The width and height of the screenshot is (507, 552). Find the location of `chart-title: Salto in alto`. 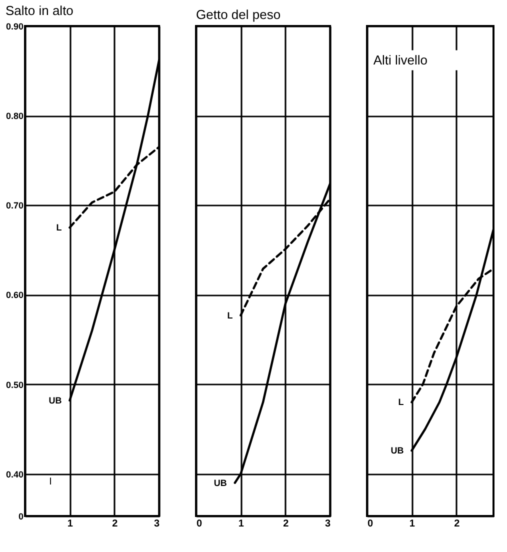

chart-title: Salto in alto is located at coordinates (39, 10).